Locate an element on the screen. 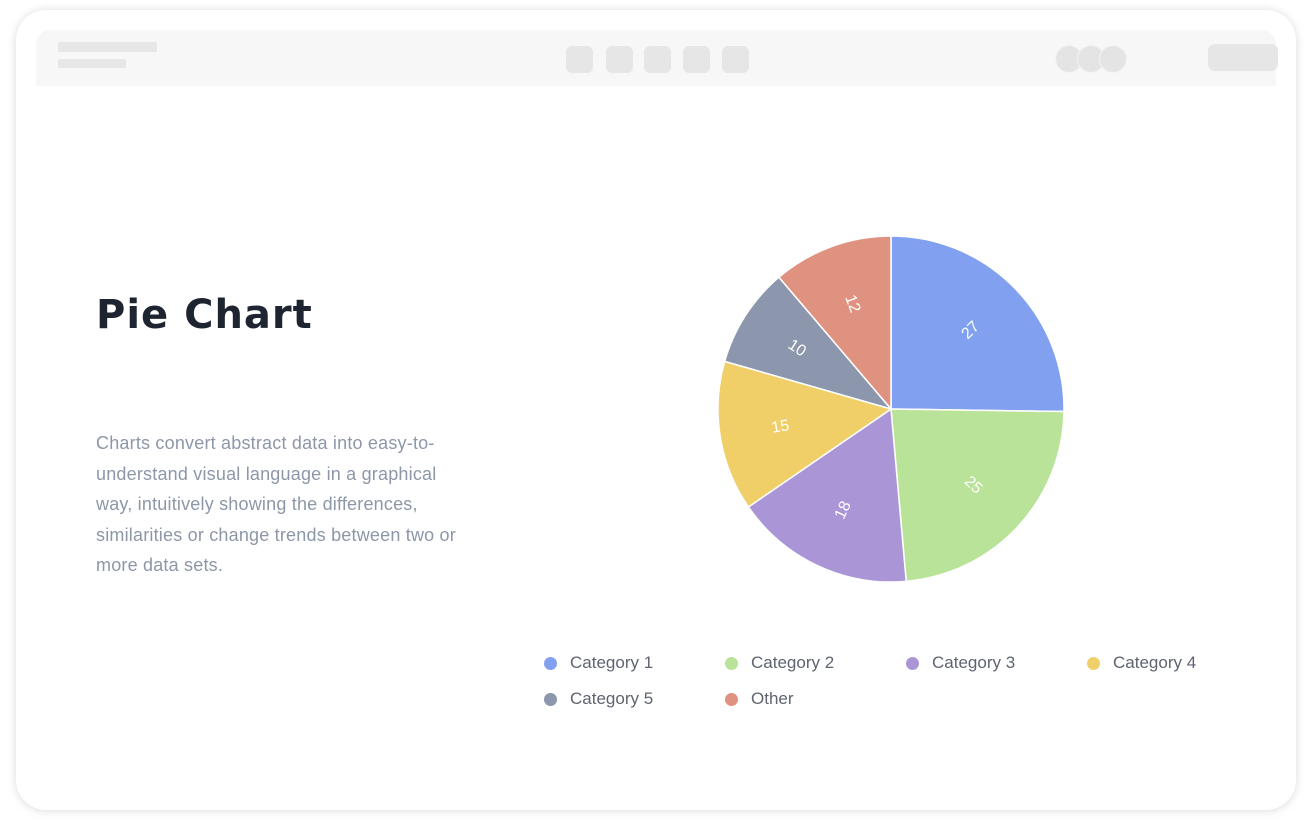 This screenshot has height=832, width=1312. legend-label: Category 4 is located at coordinates (1155, 662).